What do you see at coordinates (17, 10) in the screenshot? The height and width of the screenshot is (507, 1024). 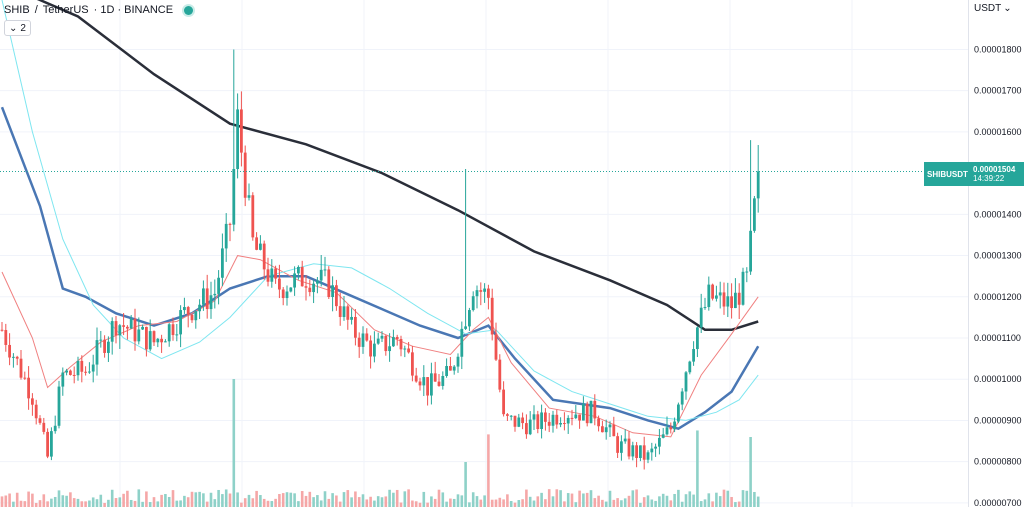 I see `symbol-base: SHIB` at bounding box center [17, 10].